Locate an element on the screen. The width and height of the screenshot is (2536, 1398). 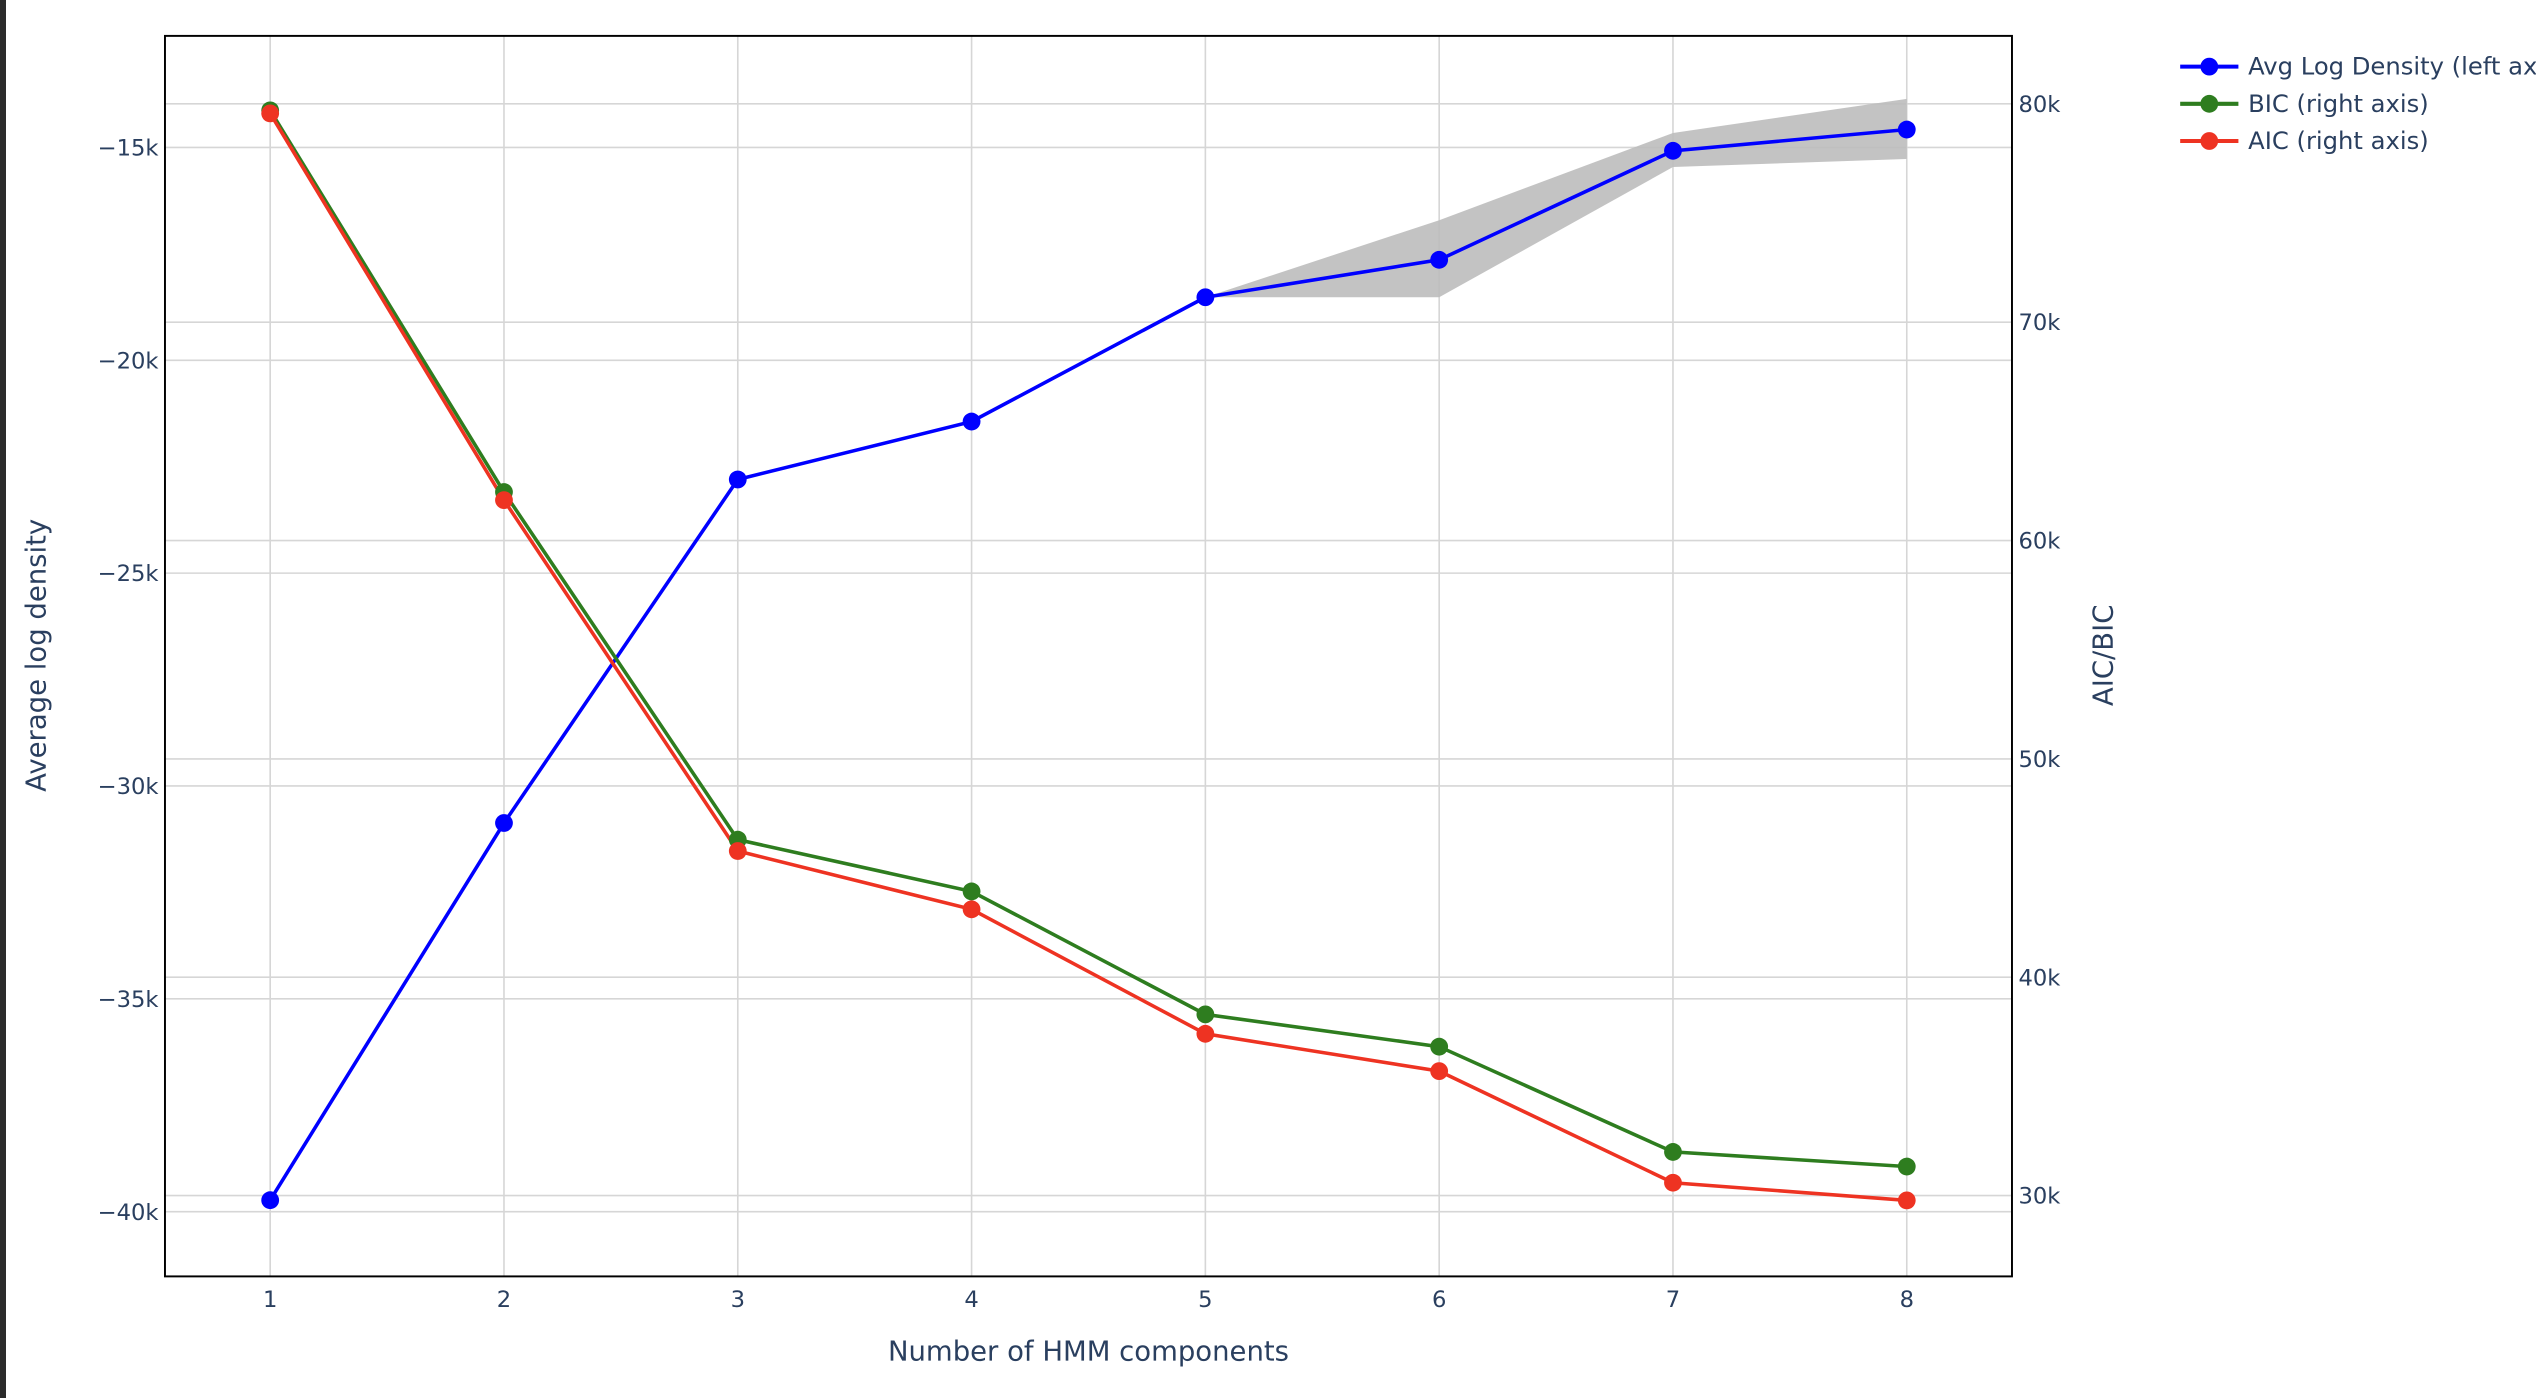
x-tick-label: 4 is located at coordinates (971, 1300).